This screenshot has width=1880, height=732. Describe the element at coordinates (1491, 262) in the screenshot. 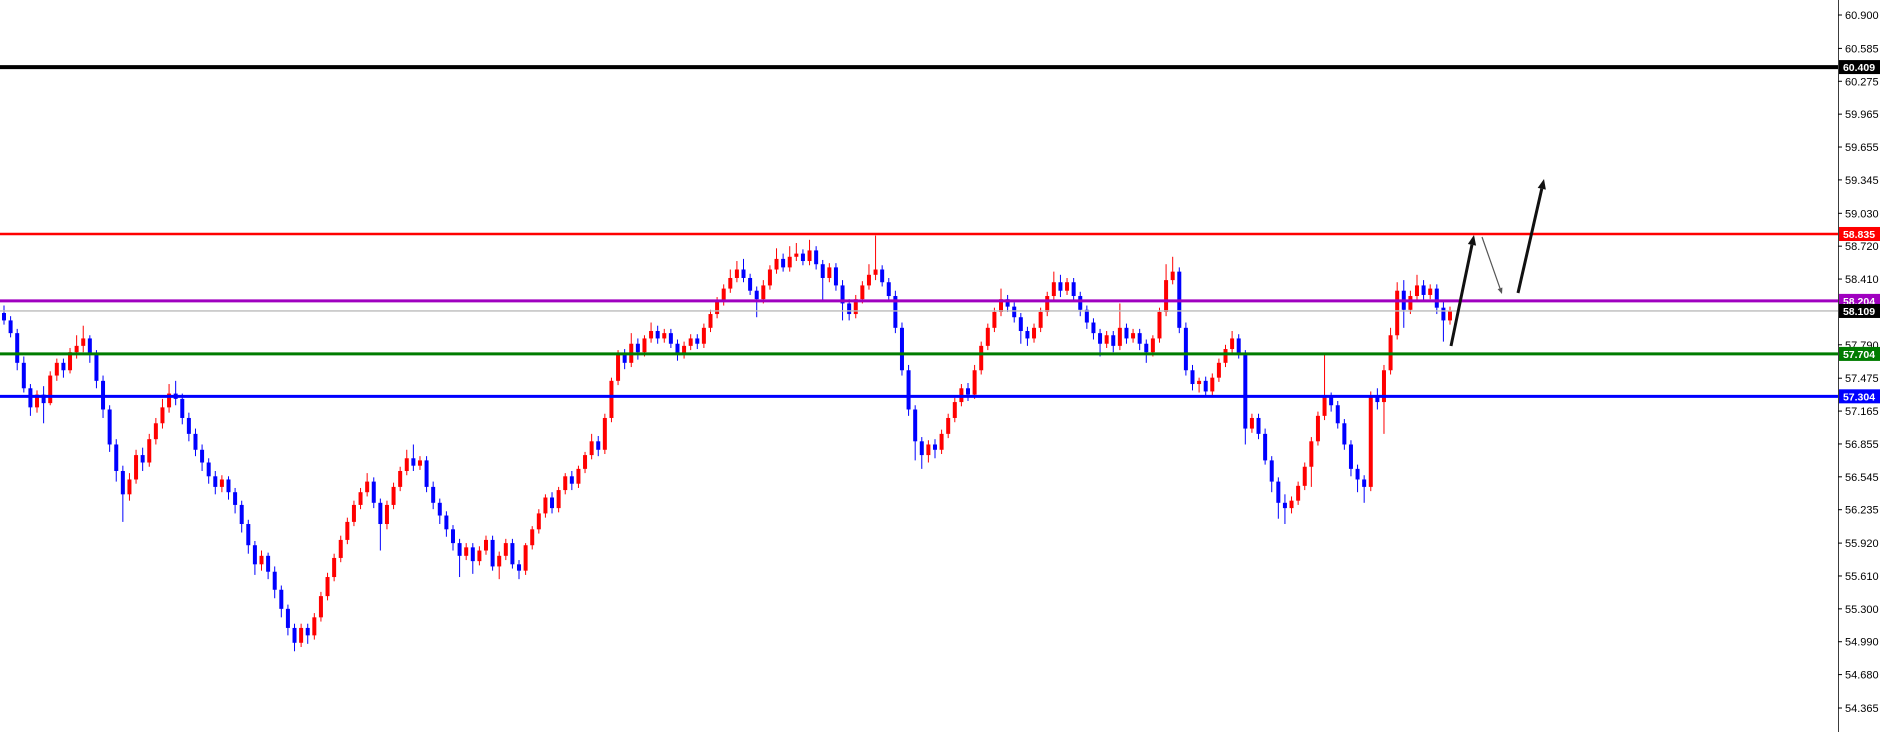

I see `projection-pullback-line-shaft` at that location.